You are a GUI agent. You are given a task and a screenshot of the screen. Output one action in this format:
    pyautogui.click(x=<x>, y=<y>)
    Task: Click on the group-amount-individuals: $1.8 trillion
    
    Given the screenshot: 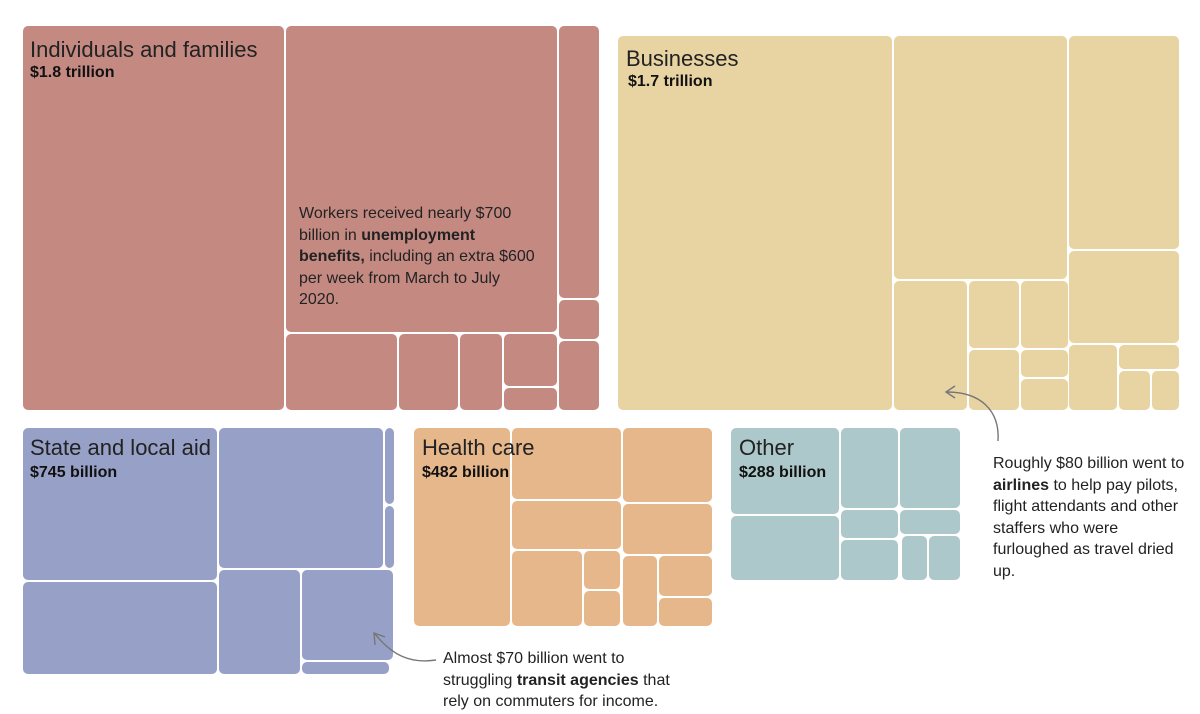 What is the action you would take?
    pyautogui.click(x=72, y=72)
    